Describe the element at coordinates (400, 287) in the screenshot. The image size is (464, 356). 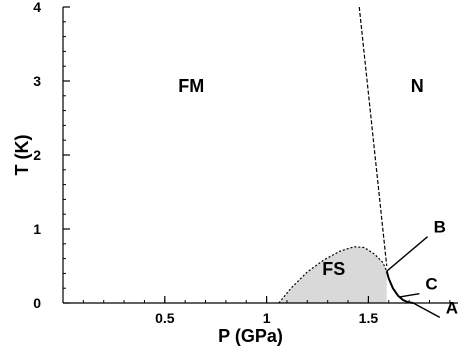
I see `solid-phase-boundary` at that location.